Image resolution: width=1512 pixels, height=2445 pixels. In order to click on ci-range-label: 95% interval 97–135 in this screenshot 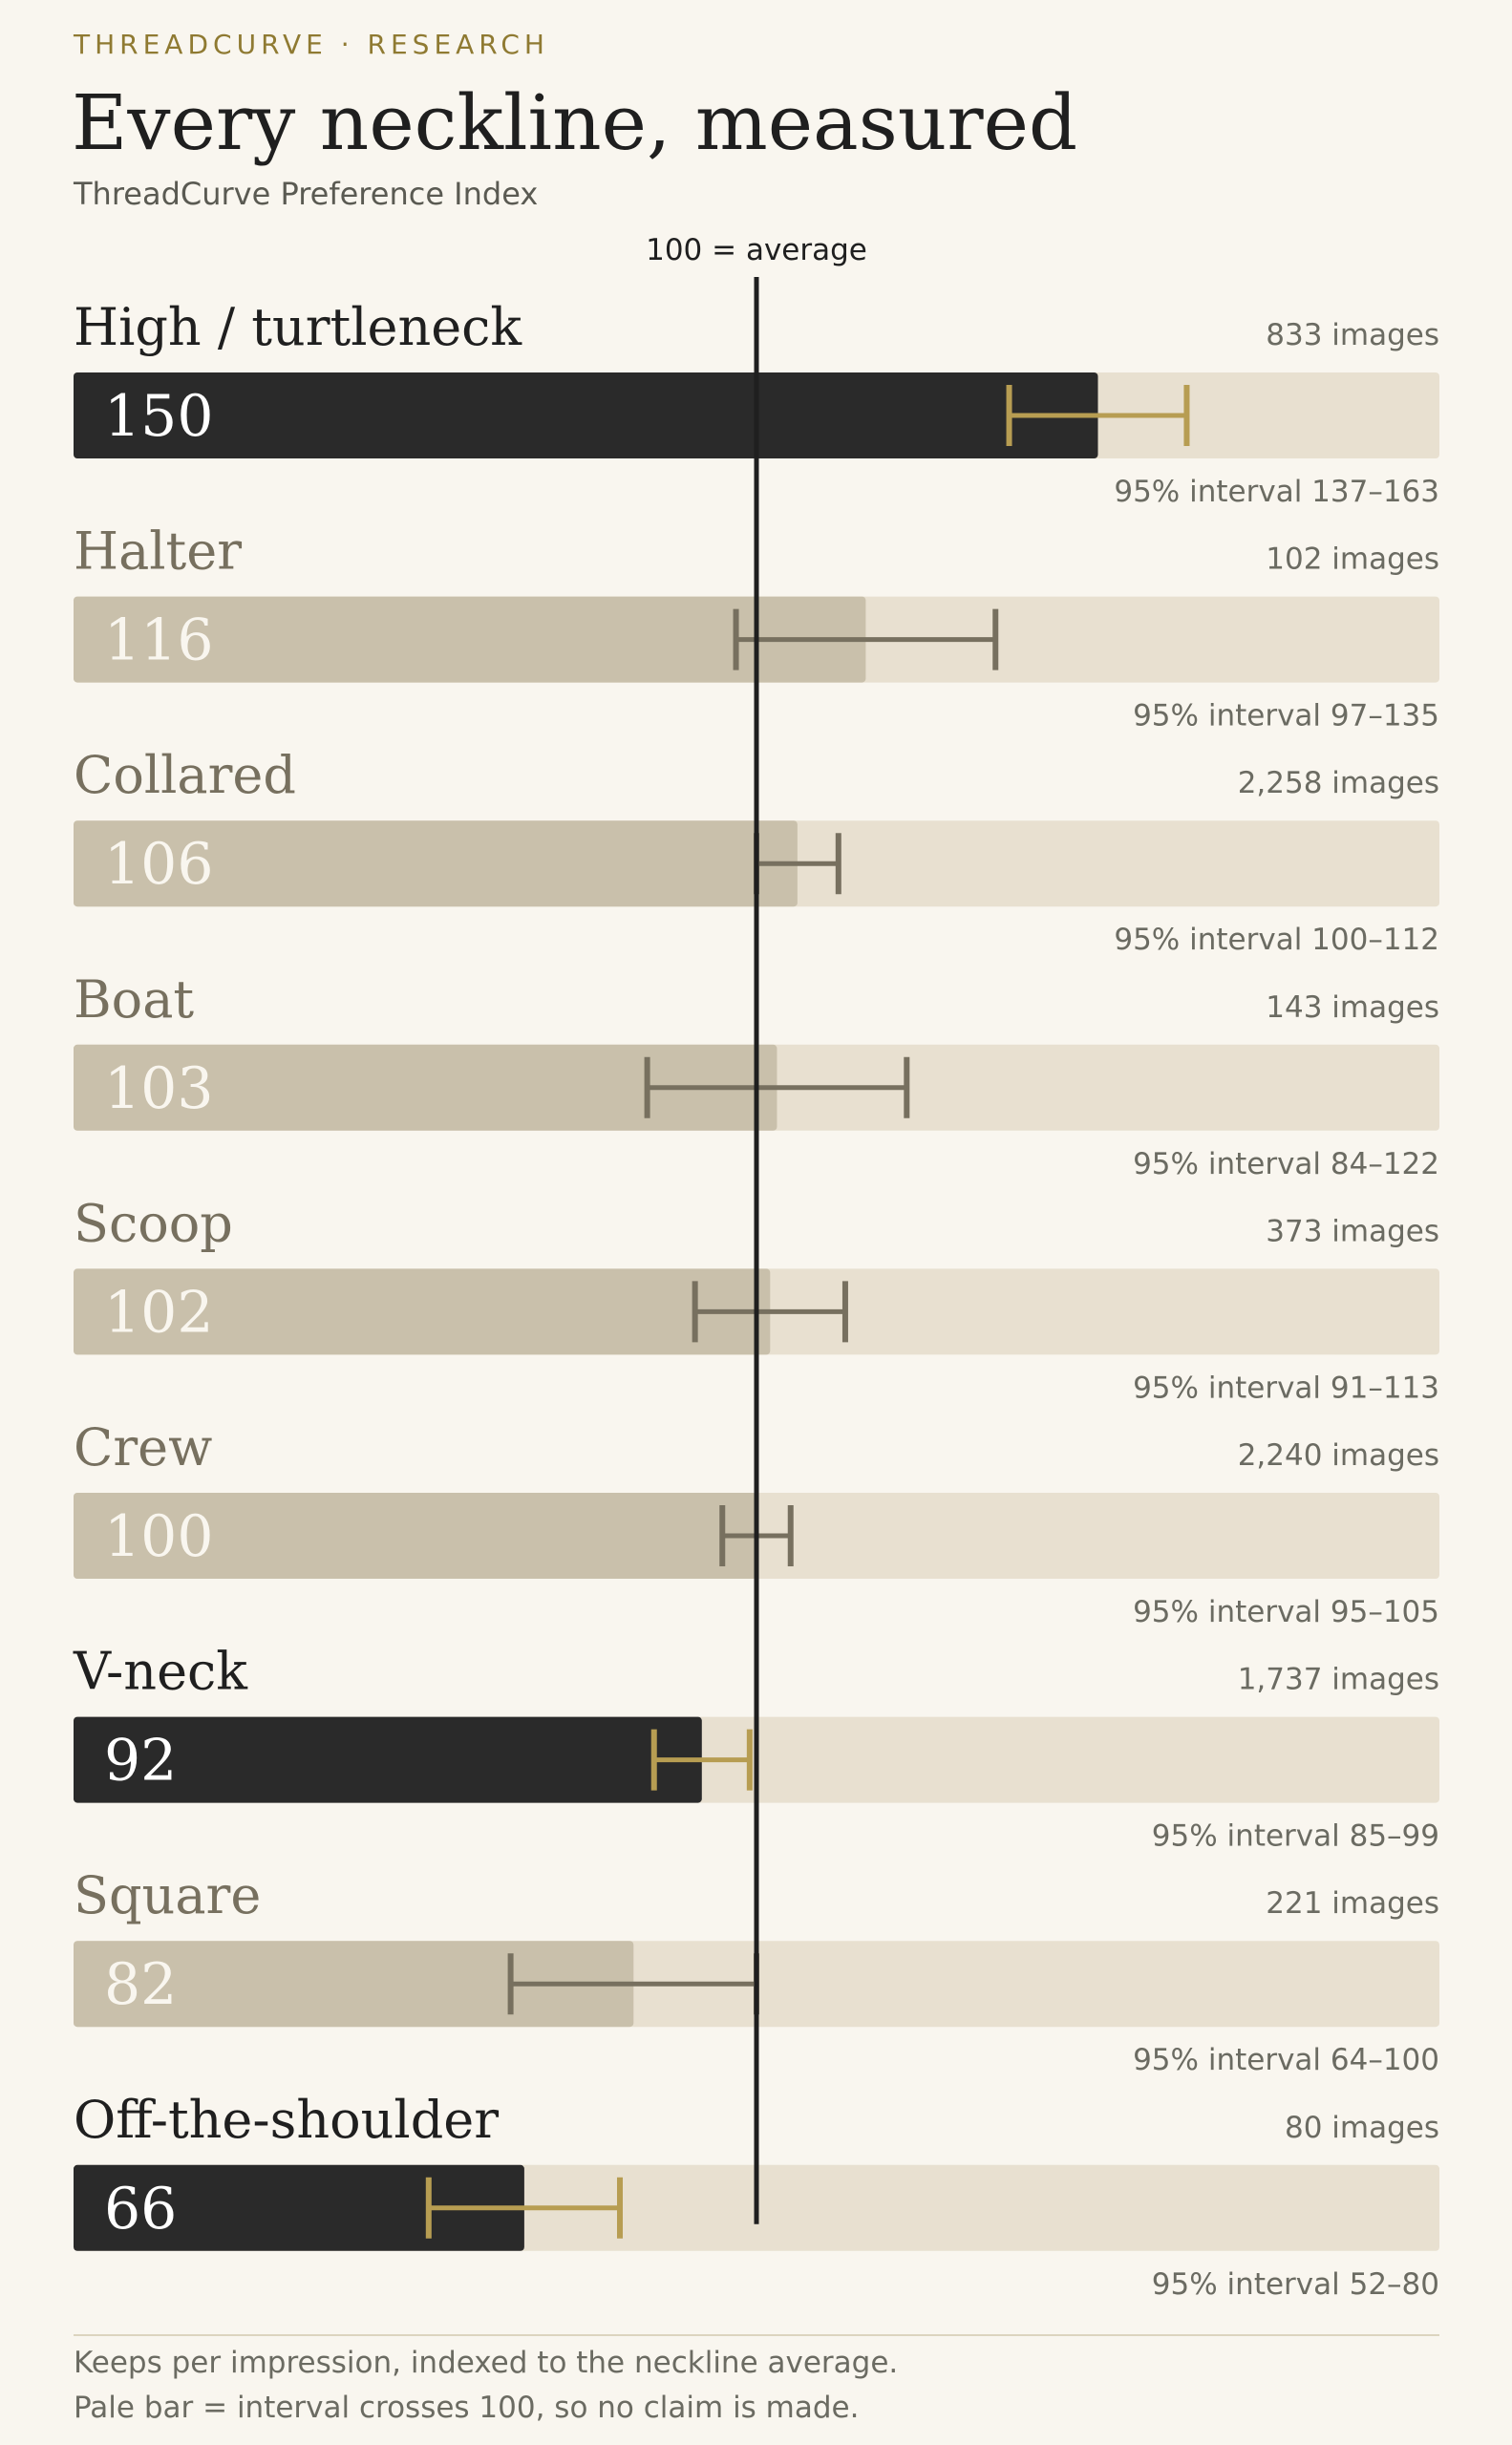, I will do `click(1286, 716)`.